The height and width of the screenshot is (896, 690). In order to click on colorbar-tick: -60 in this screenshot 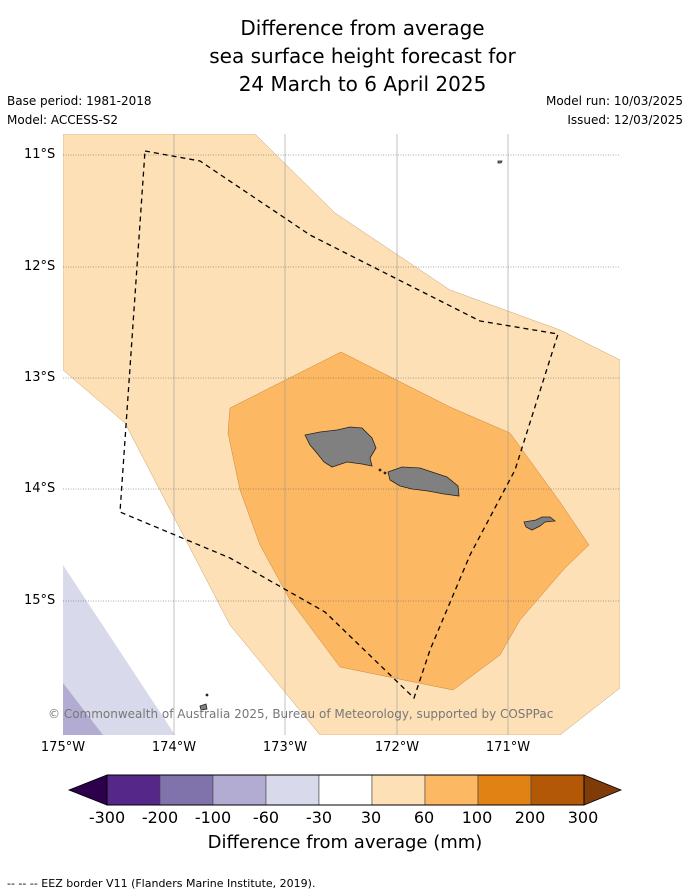, I will do `click(266, 817)`.